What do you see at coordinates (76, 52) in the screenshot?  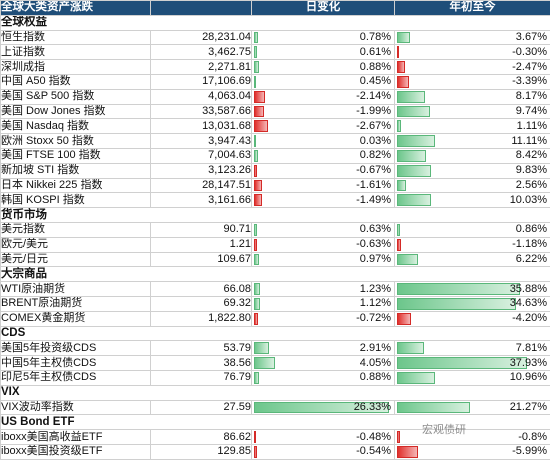 I see `asset-name: 上证指数` at bounding box center [76, 52].